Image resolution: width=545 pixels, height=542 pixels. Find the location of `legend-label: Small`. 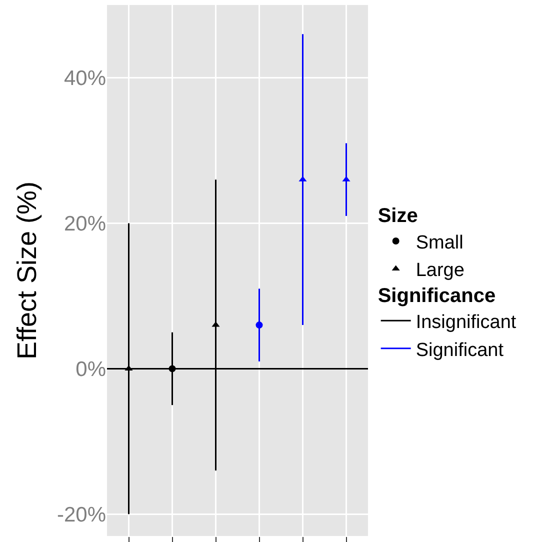

legend-label: Small is located at coordinates (440, 243).